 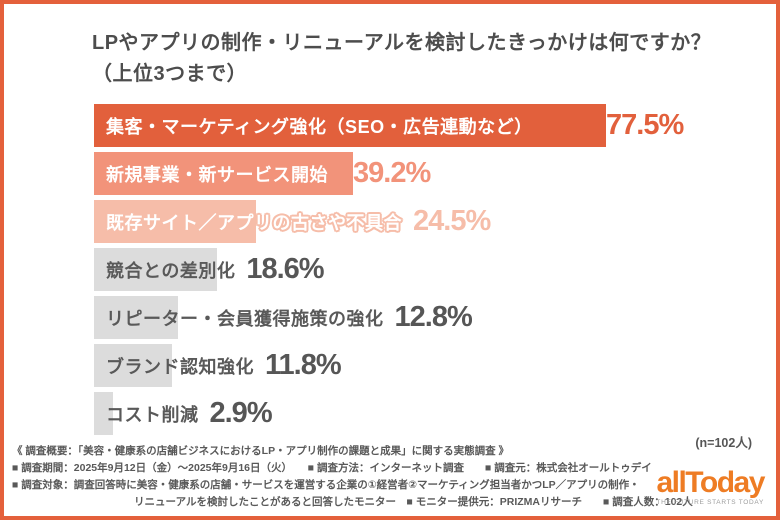 What do you see at coordinates (452, 221) in the screenshot?
I see `bar-value: 24.5%` at bounding box center [452, 221].